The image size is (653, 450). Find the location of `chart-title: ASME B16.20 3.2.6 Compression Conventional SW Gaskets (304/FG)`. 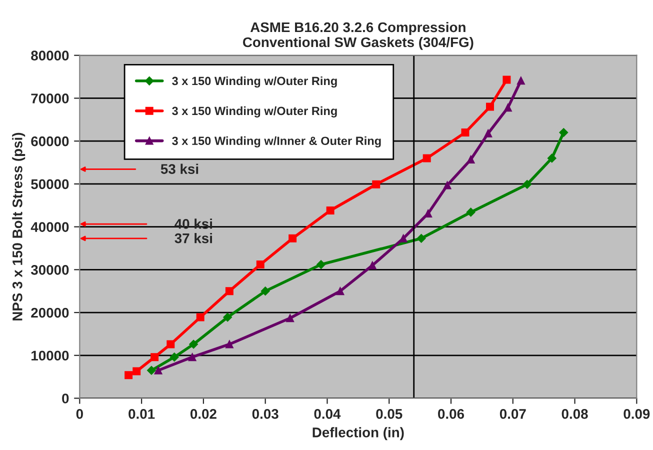

chart-title: ASME B16.20 3.2.6 Compression Conventional SW Gaskets (304/FG) is located at coordinates (358, 36).